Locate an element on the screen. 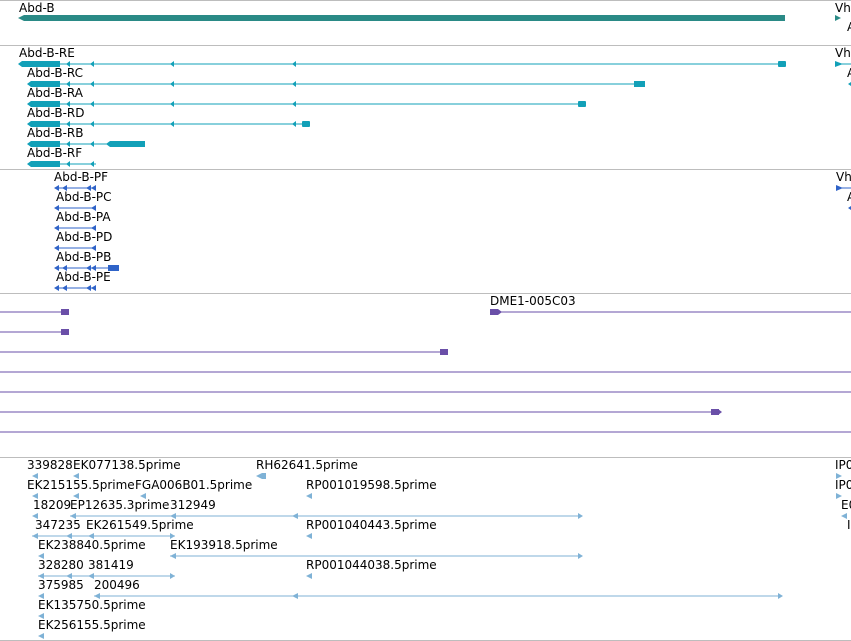 This screenshot has height=641, width=851. est-label: RP001040443.5prime is located at coordinates (371, 525).